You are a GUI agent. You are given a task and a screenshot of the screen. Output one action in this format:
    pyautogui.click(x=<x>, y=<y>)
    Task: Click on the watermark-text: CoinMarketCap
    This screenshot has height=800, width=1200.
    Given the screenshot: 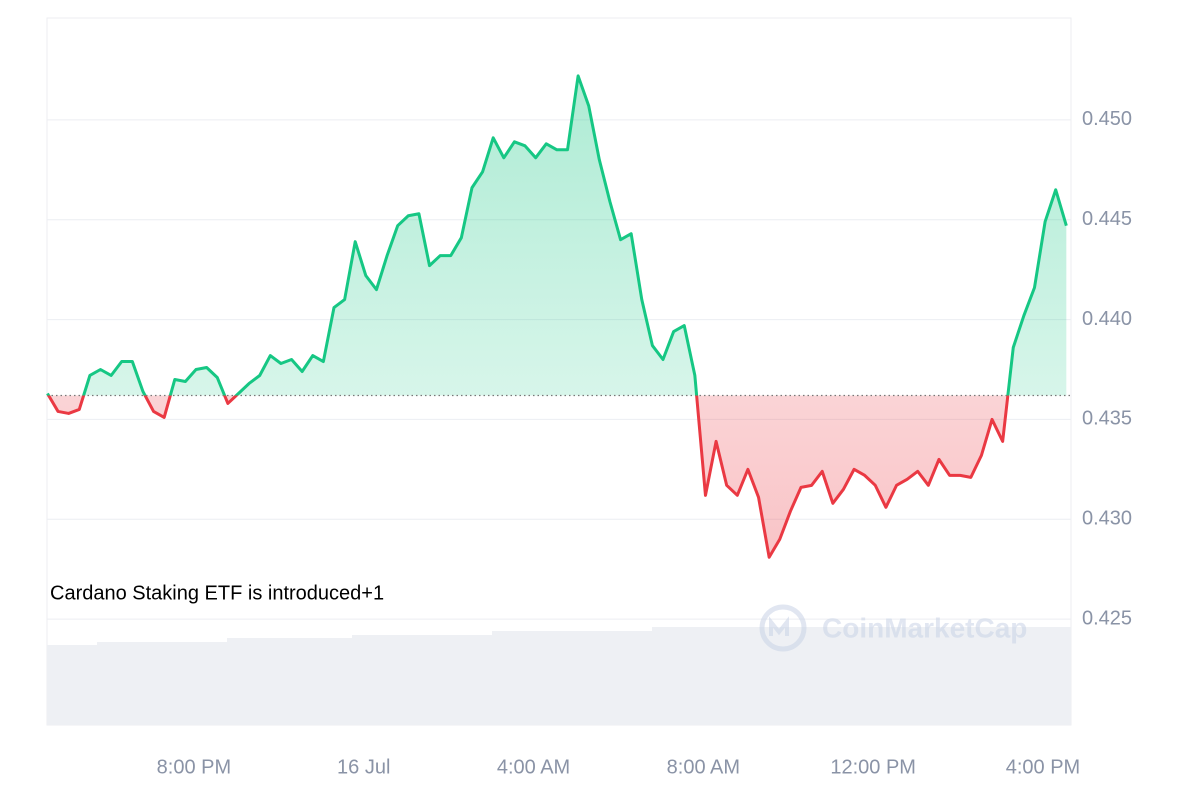 What is the action you would take?
    pyautogui.click(x=924, y=627)
    